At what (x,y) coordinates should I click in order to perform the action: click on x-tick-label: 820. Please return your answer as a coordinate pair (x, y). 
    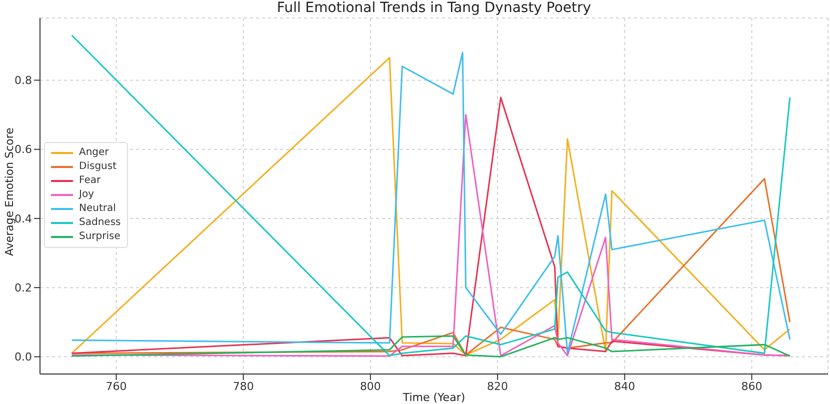
    Looking at the image, I should click on (497, 386).